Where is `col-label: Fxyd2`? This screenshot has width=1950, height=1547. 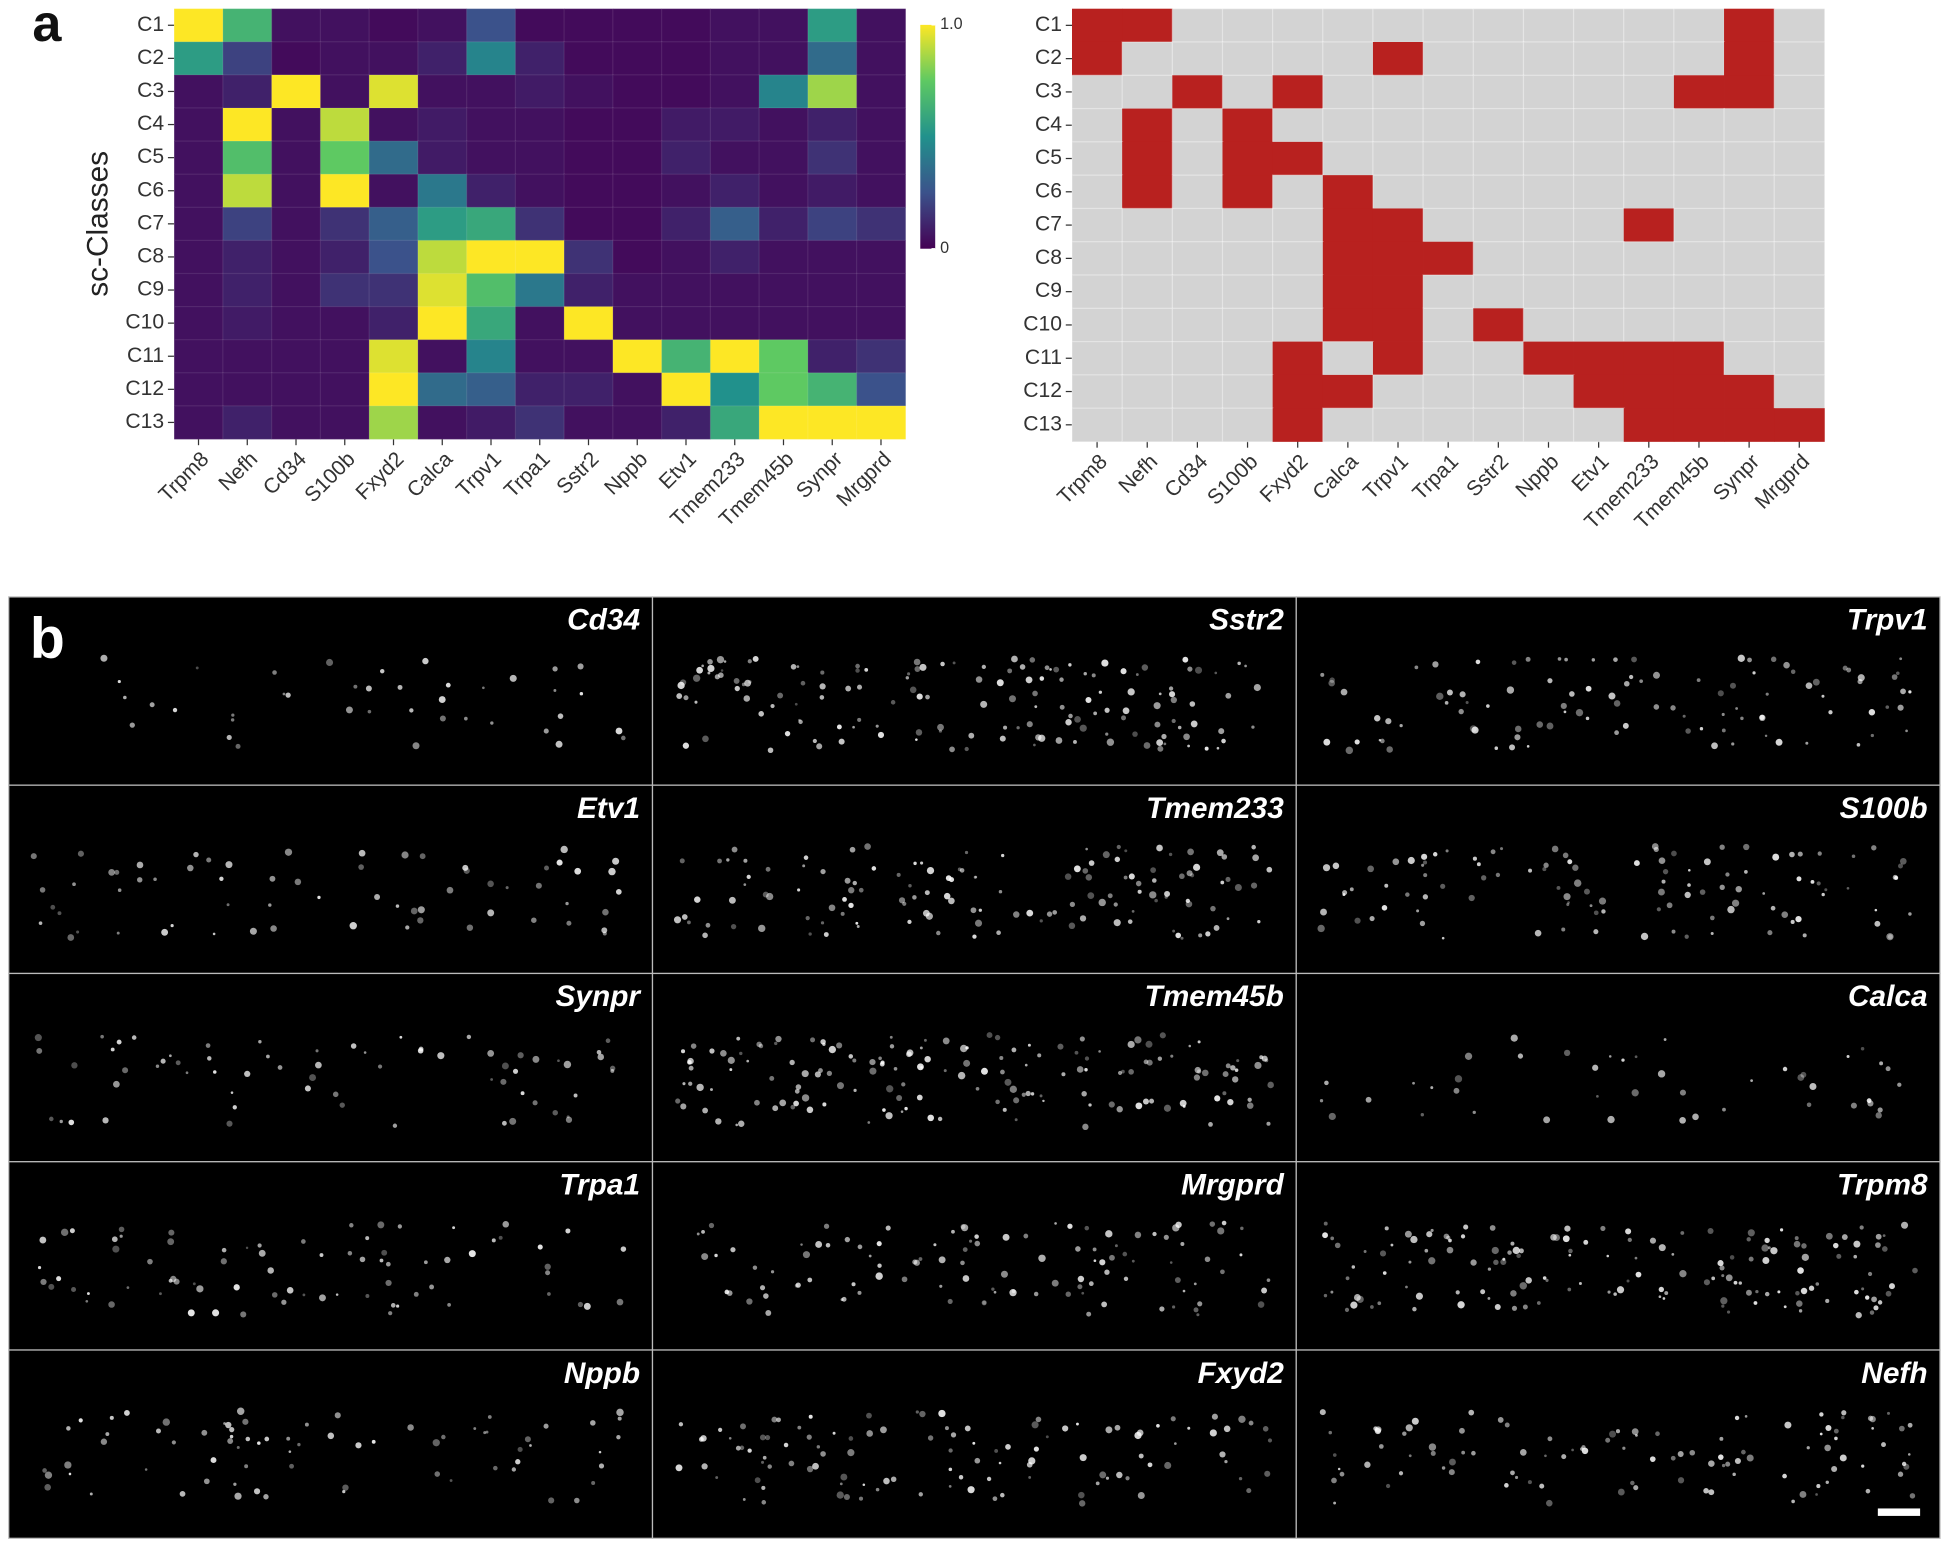 col-label: Fxyd2 is located at coordinates (380, 476).